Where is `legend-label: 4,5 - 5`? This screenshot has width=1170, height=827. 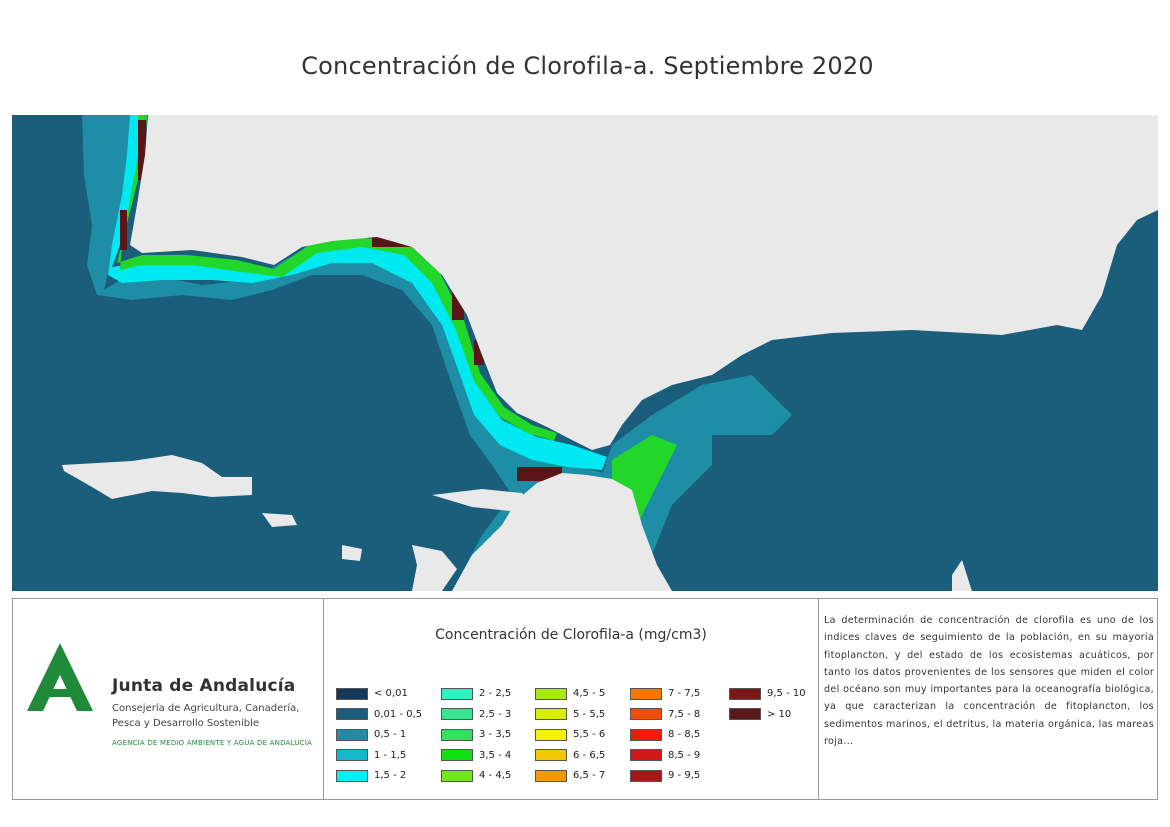 legend-label: 4,5 - 5 is located at coordinates (589, 693).